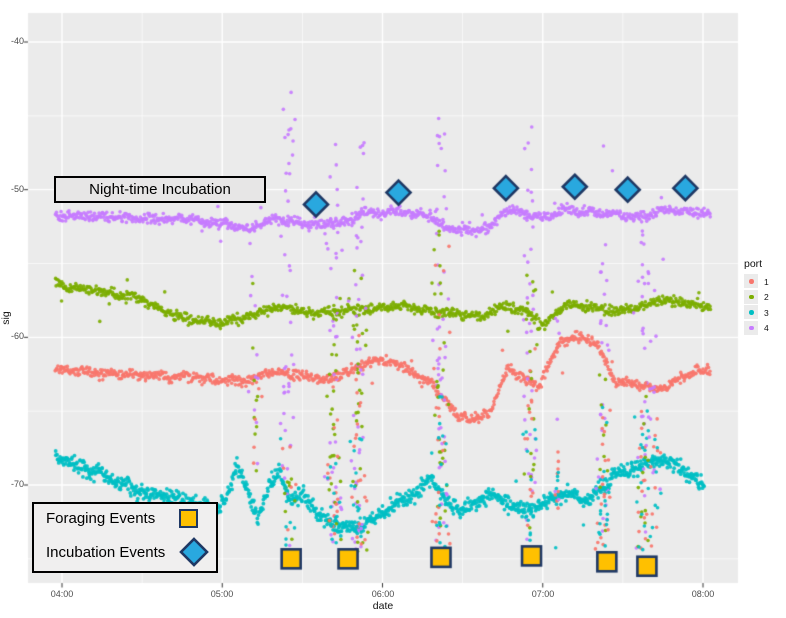 The width and height of the screenshot is (786, 618). I want to click on legend-item: 1, so click(764, 282).